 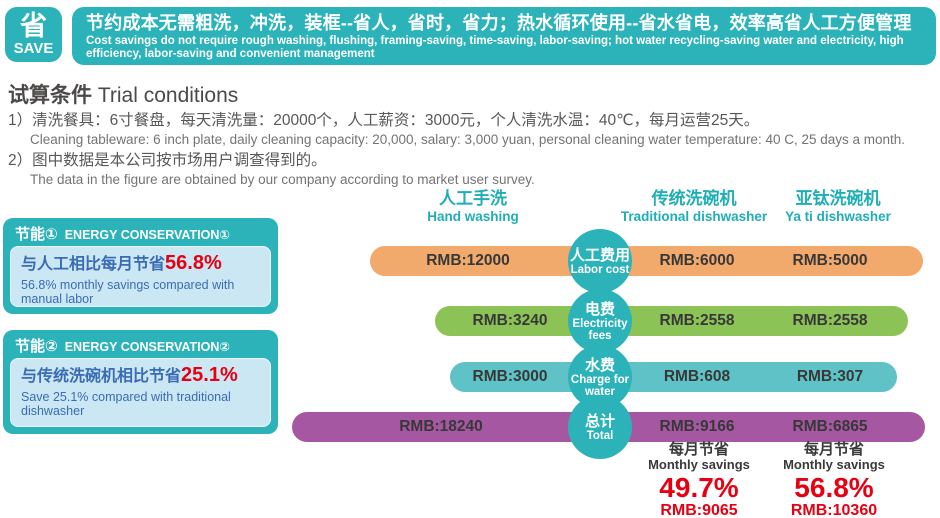 I want to click on column-header-hand-washing: 人工手洗 Hand washing, so click(x=473, y=206).